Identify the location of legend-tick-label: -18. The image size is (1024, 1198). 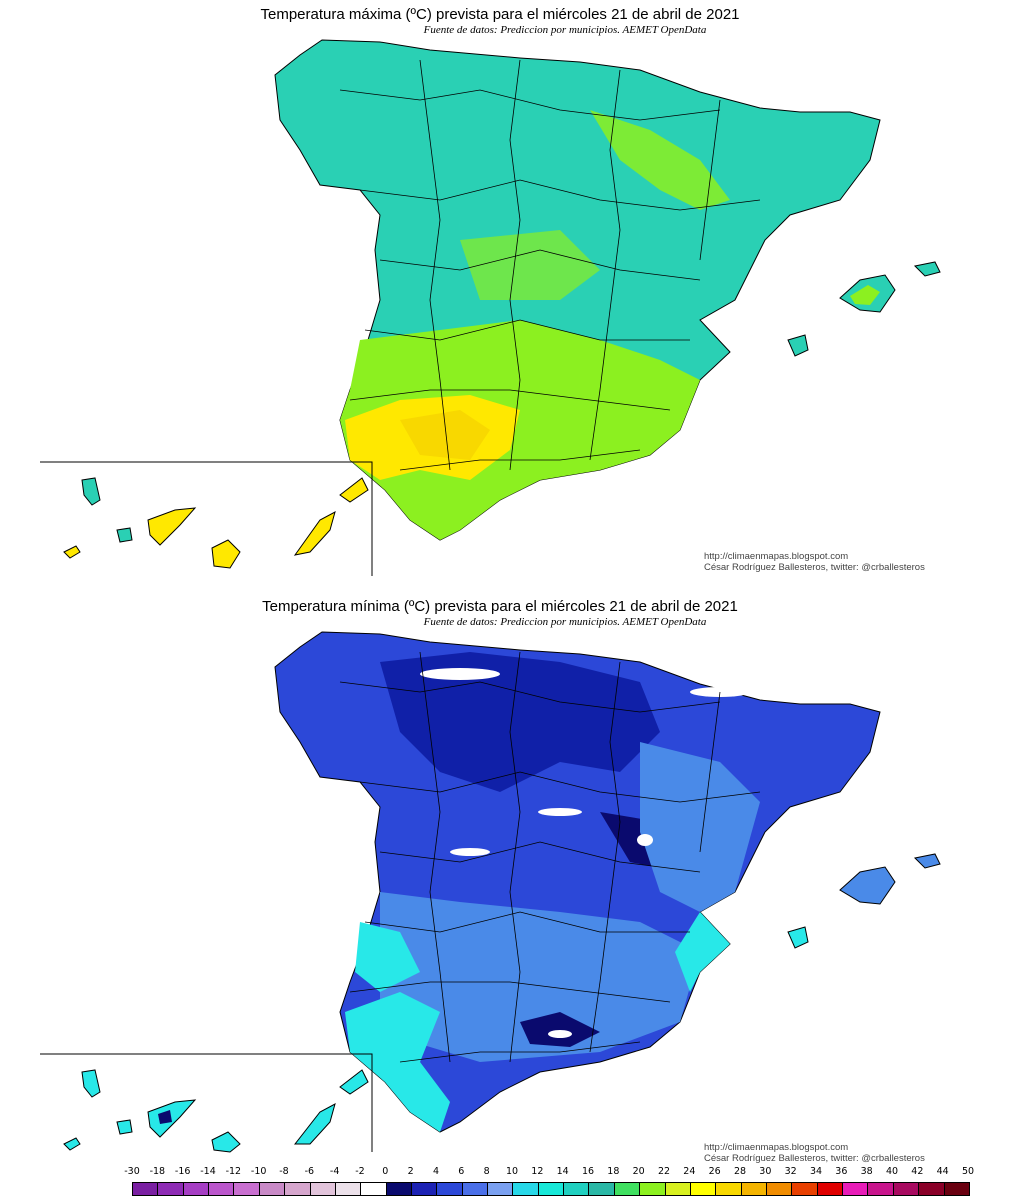
(157, 1171).